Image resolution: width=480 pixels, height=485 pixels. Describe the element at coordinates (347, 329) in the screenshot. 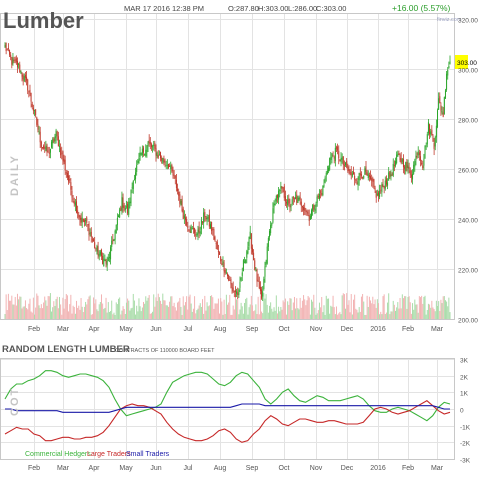

I see `price-month-label: Dec` at that location.